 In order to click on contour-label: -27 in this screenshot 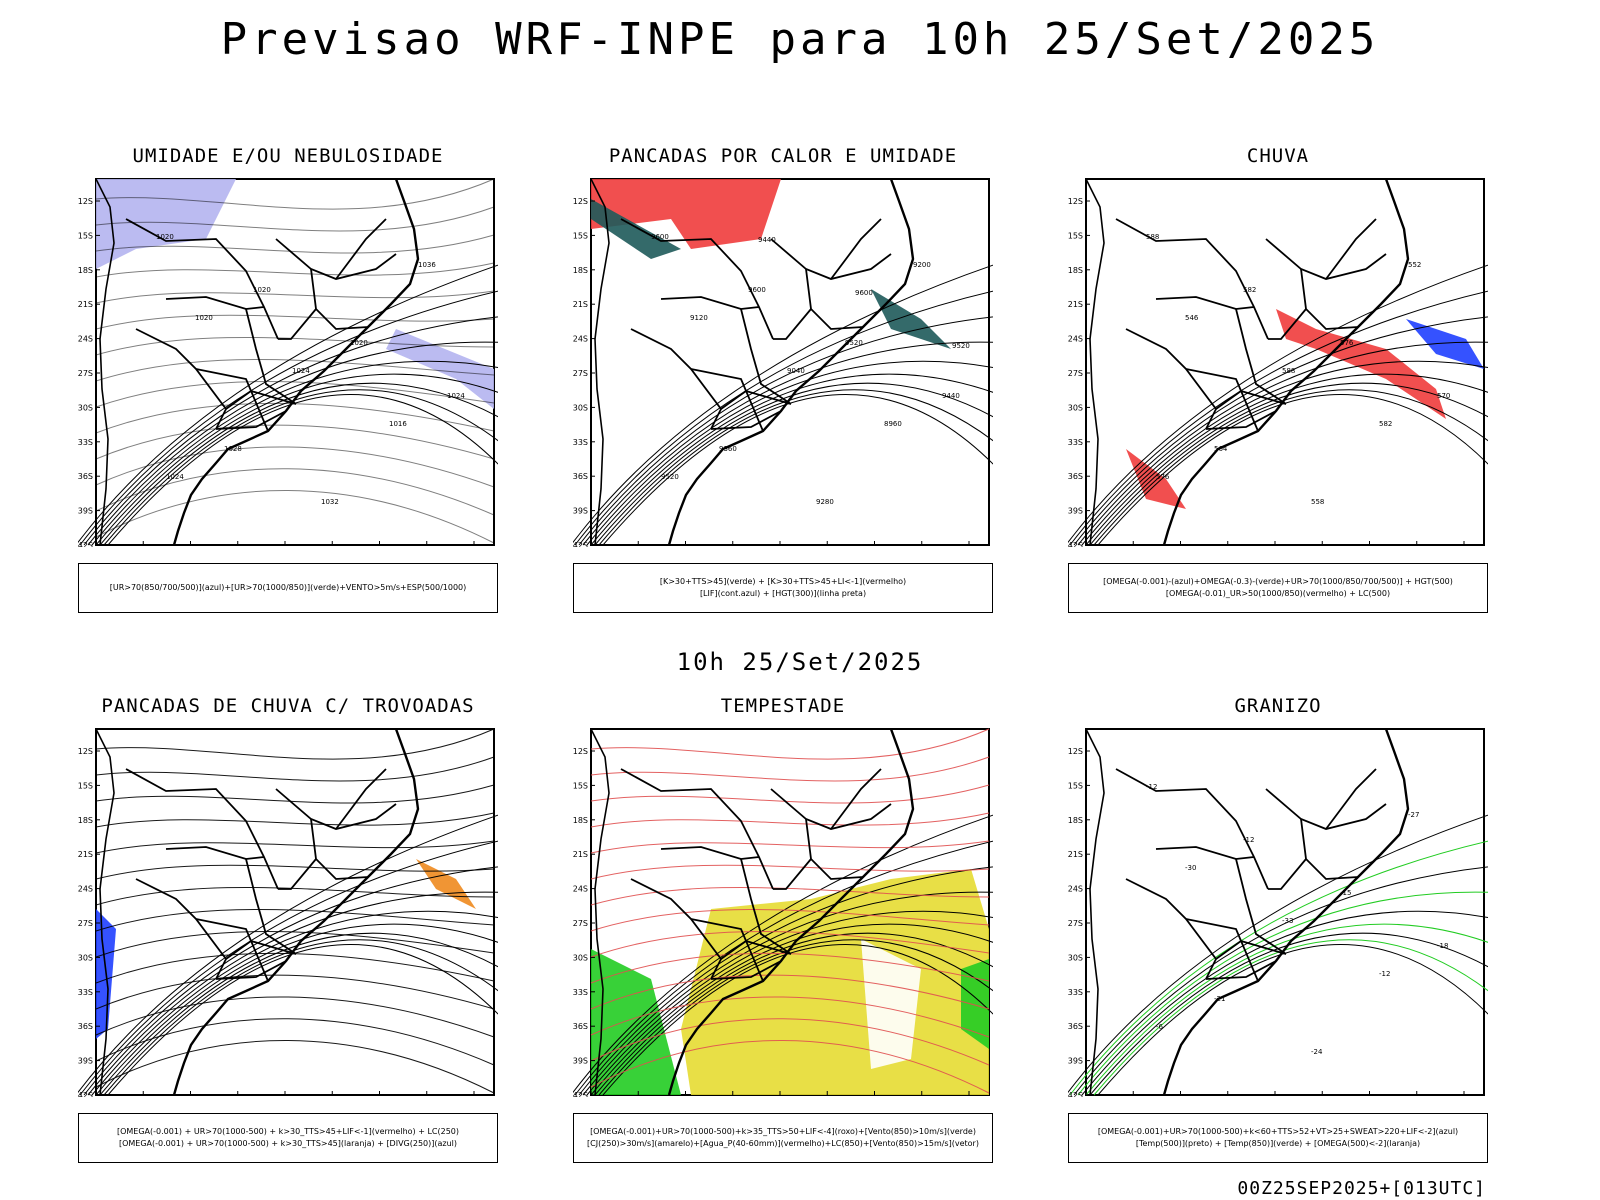, I will do `click(1413, 815)`.